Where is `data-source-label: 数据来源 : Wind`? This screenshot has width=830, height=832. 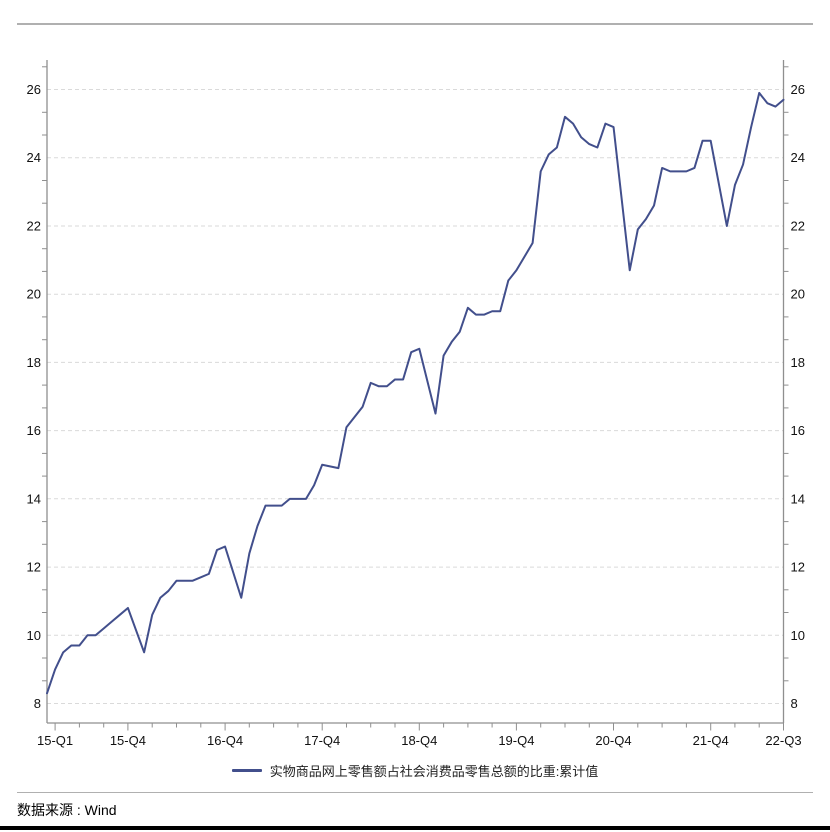
data-source-label: 数据来源 : Wind is located at coordinates (67, 810).